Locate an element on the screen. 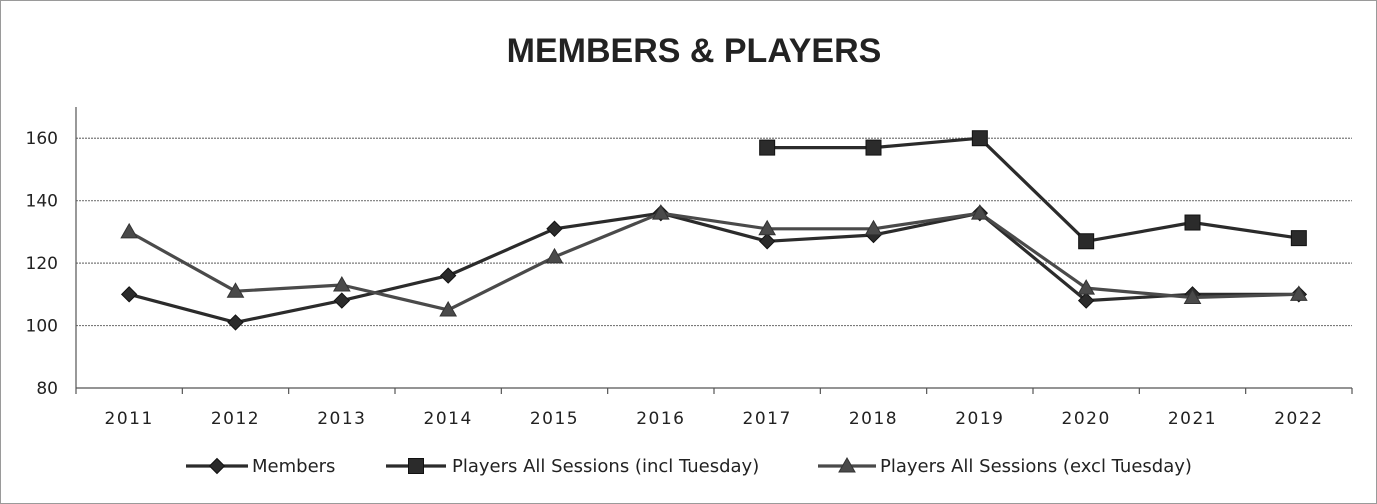 This screenshot has height=504, width=1377. y-tick-label: 100 is located at coordinates (42, 327).